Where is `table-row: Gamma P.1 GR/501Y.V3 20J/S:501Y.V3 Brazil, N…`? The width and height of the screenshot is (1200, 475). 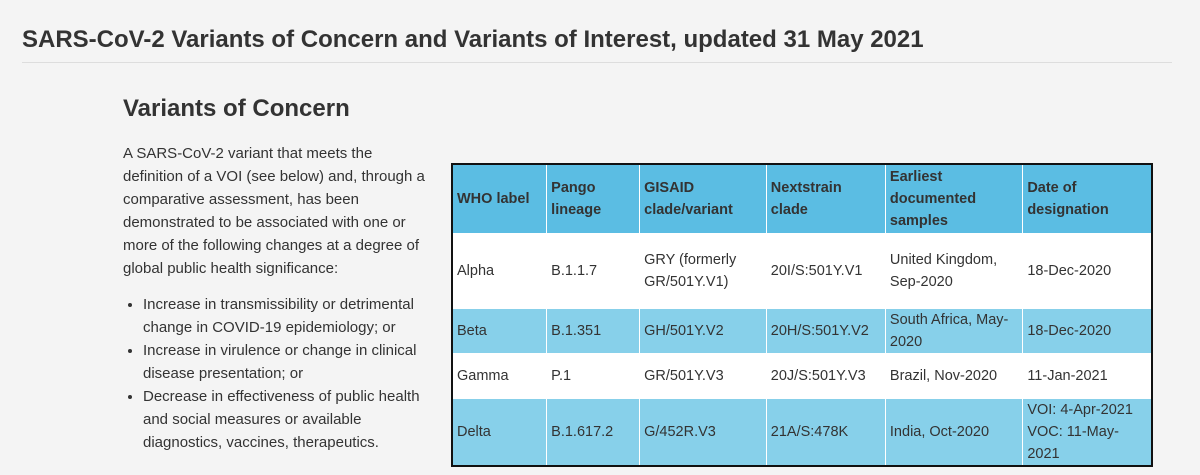 table-row: Gamma P.1 GR/501Y.V3 20J/S:501Y.V3 Brazil, N… is located at coordinates (802, 376).